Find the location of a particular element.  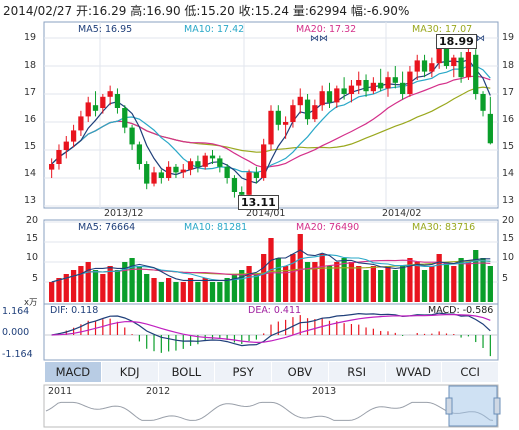

tab-wvad: WVAD is located at coordinates (413, 372).